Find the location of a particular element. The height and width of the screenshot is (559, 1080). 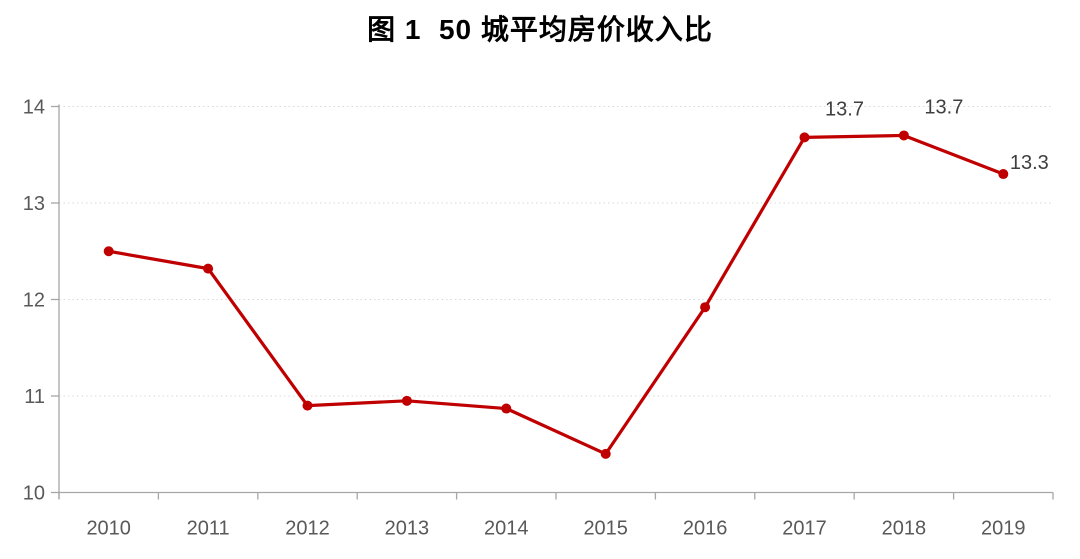

x-tick-label: 2010 is located at coordinates (108, 529).